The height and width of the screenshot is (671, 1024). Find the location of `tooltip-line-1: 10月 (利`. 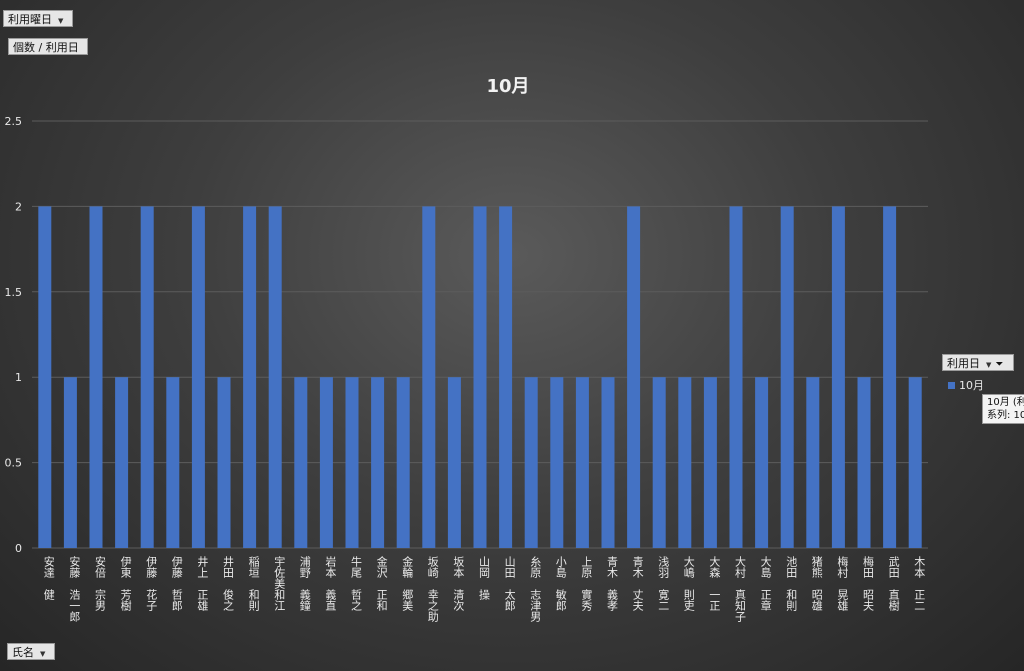

tooltip-line-1: 10月 (利 is located at coordinates (1005, 402).